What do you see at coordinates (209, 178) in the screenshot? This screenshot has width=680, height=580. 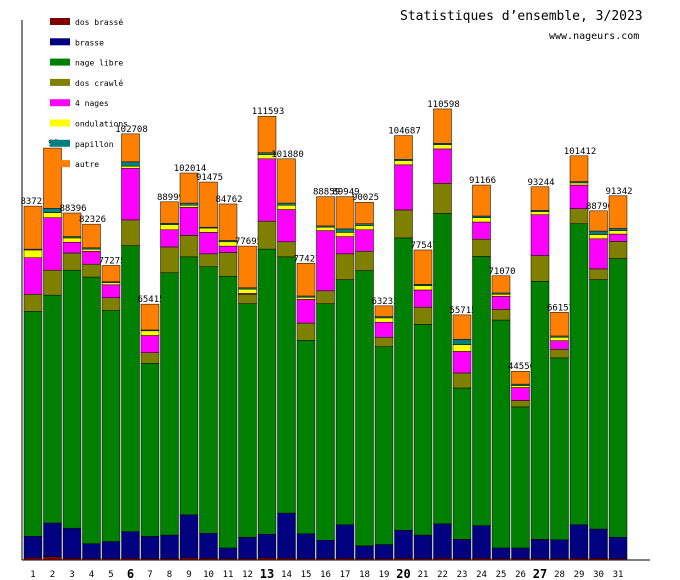 I see `bar-total-label: 91475` at bounding box center [209, 178].